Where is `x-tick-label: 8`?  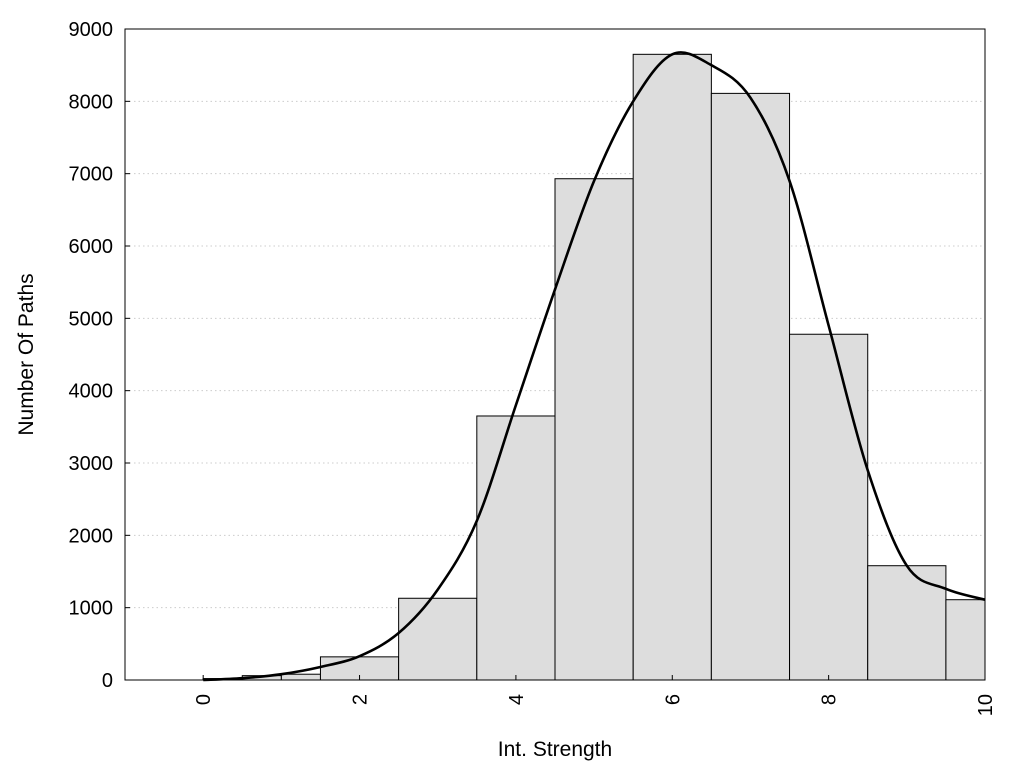
x-tick-label: 8 is located at coordinates (830, 699).